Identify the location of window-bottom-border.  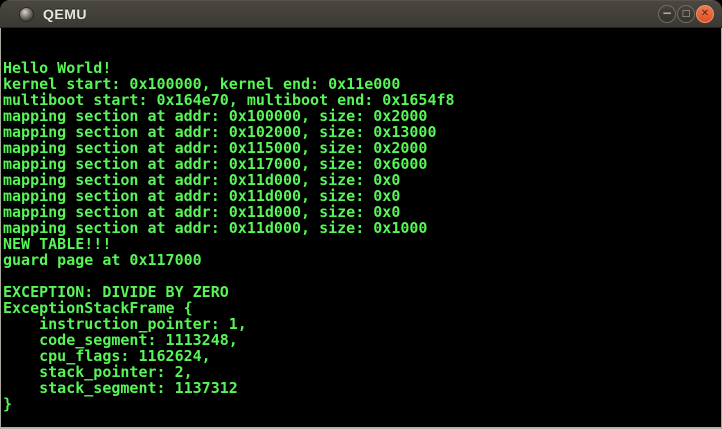
(361, 428).